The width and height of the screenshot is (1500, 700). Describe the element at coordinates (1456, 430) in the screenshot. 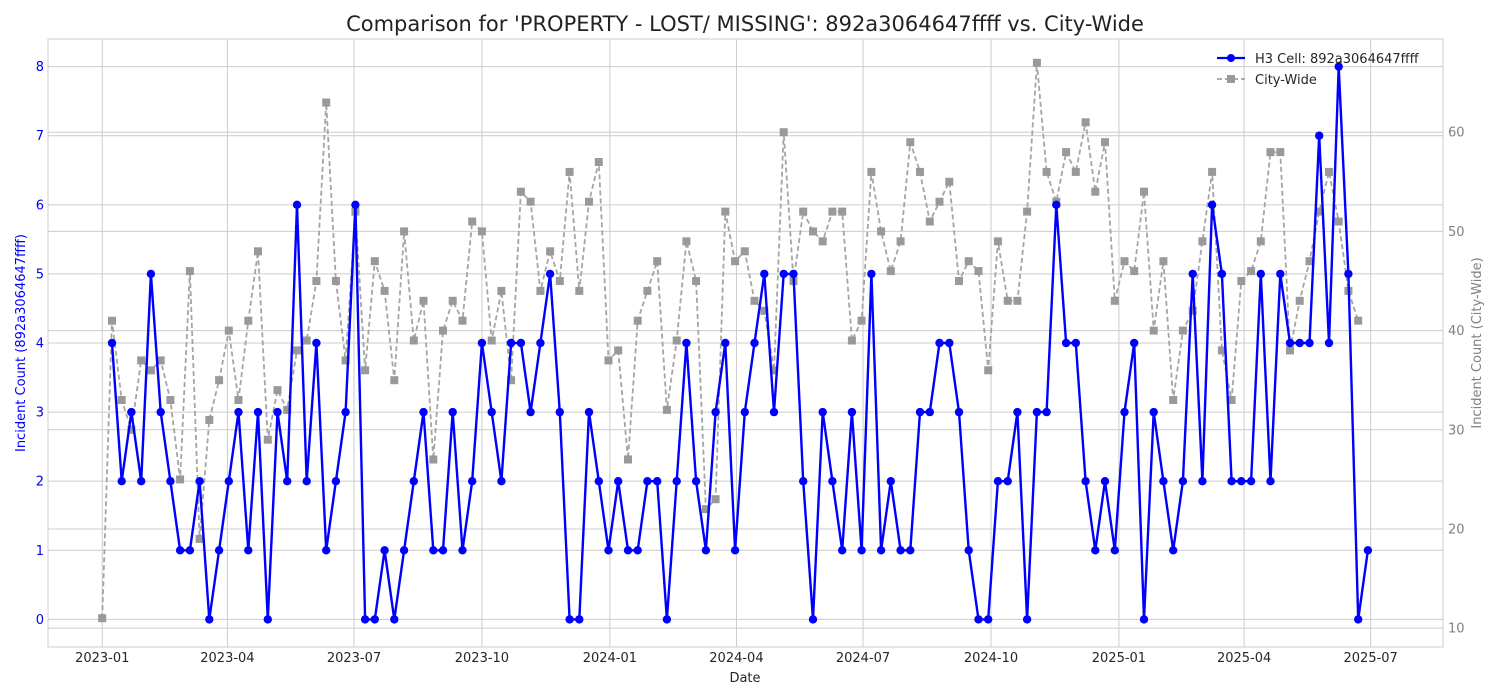

I see `right-y-tick-label: 30` at that location.